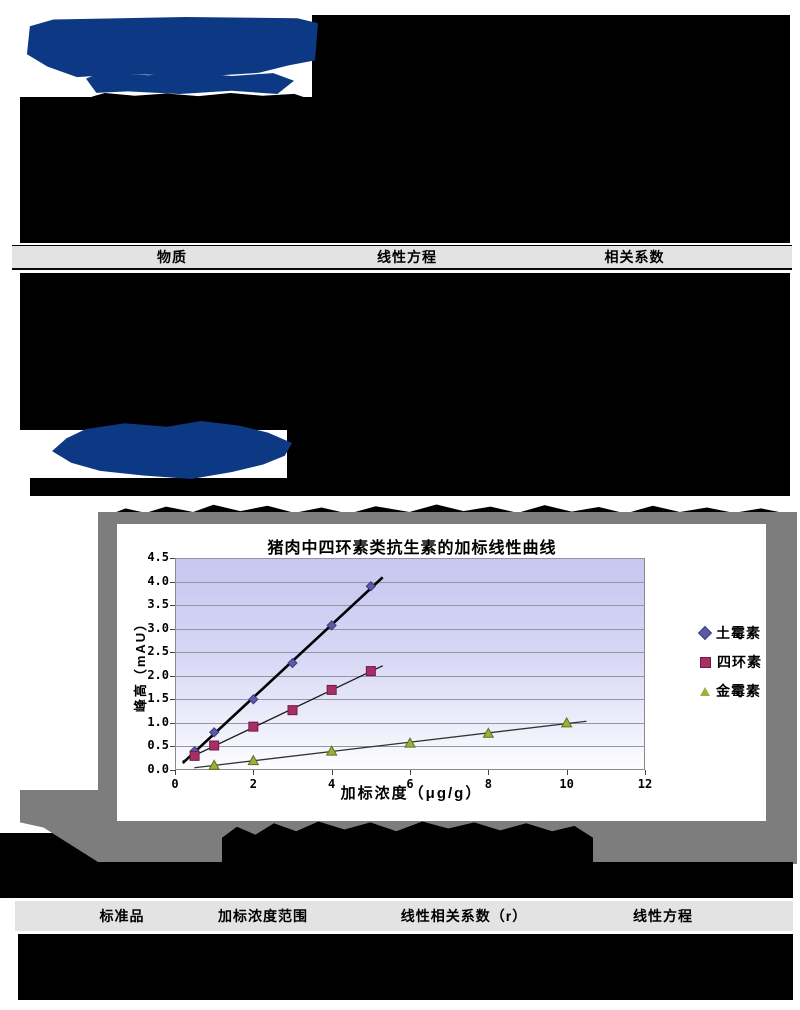 The width and height of the screenshot is (800, 1010). I want to click on y-tick-label: 2.0, so click(158, 674).